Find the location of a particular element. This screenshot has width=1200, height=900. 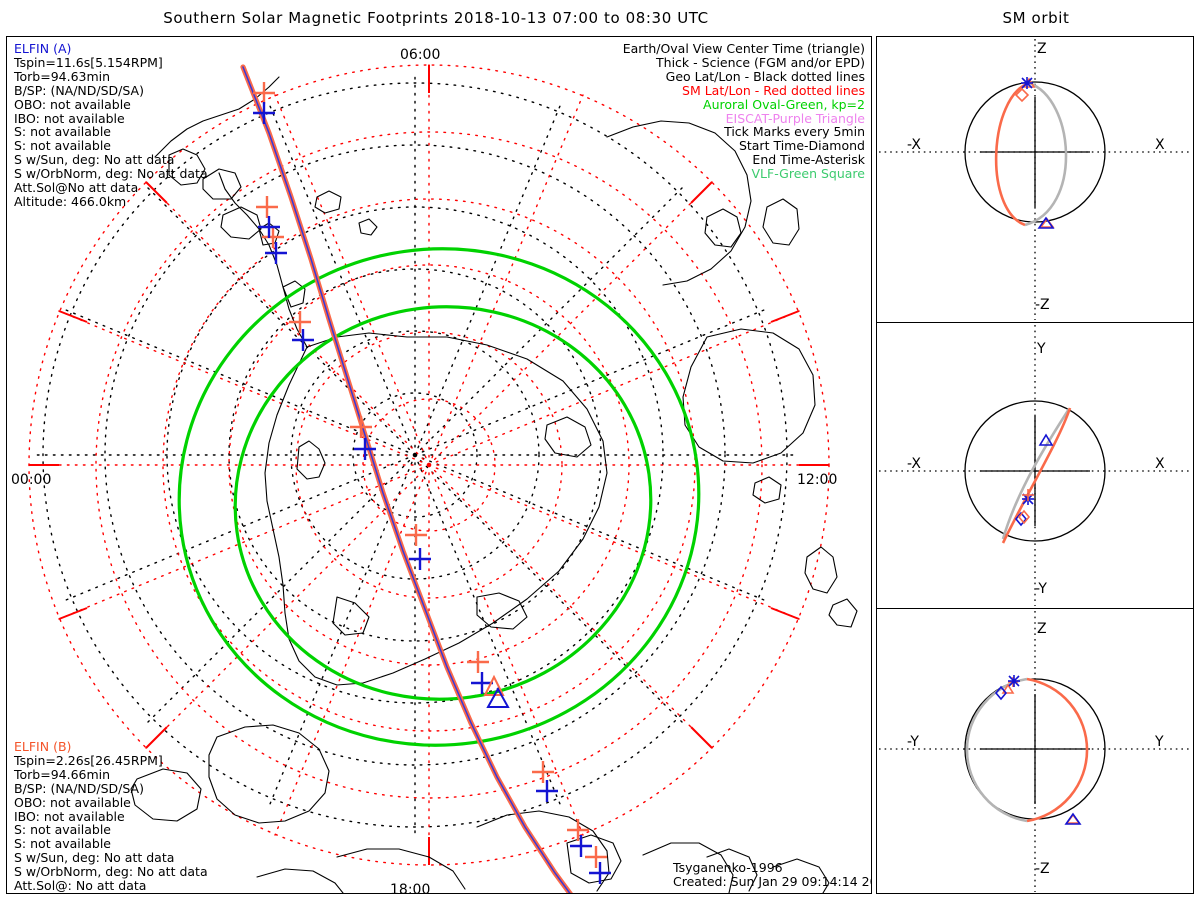

orbit-panel-xz: -X X Z -Z is located at coordinates (1035, 179).